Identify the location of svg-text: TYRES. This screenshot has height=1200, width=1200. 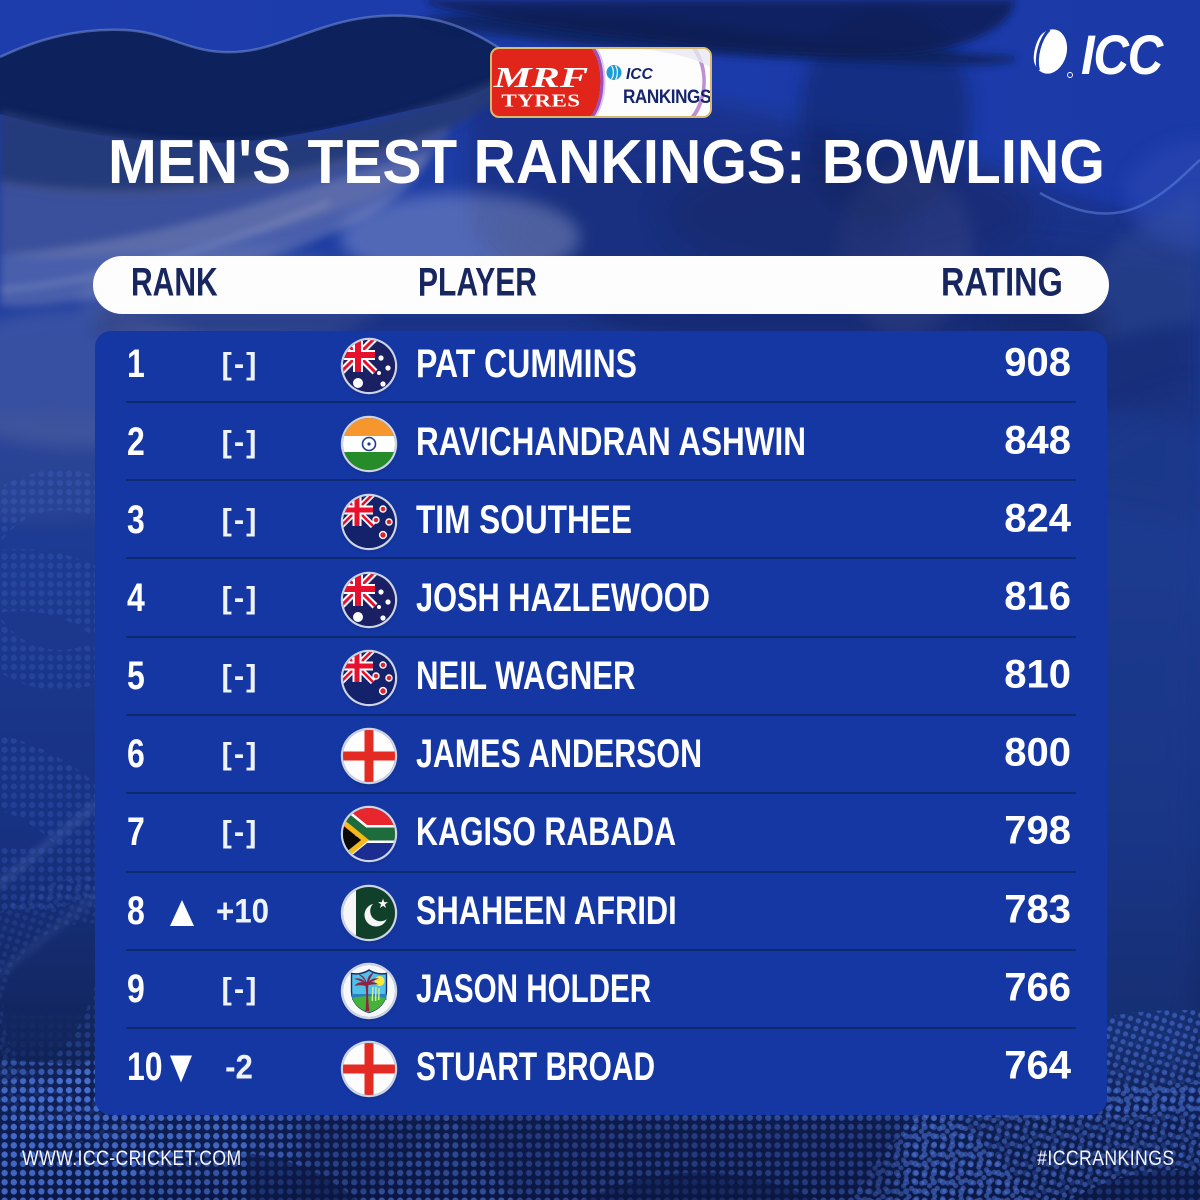
(540, 100).